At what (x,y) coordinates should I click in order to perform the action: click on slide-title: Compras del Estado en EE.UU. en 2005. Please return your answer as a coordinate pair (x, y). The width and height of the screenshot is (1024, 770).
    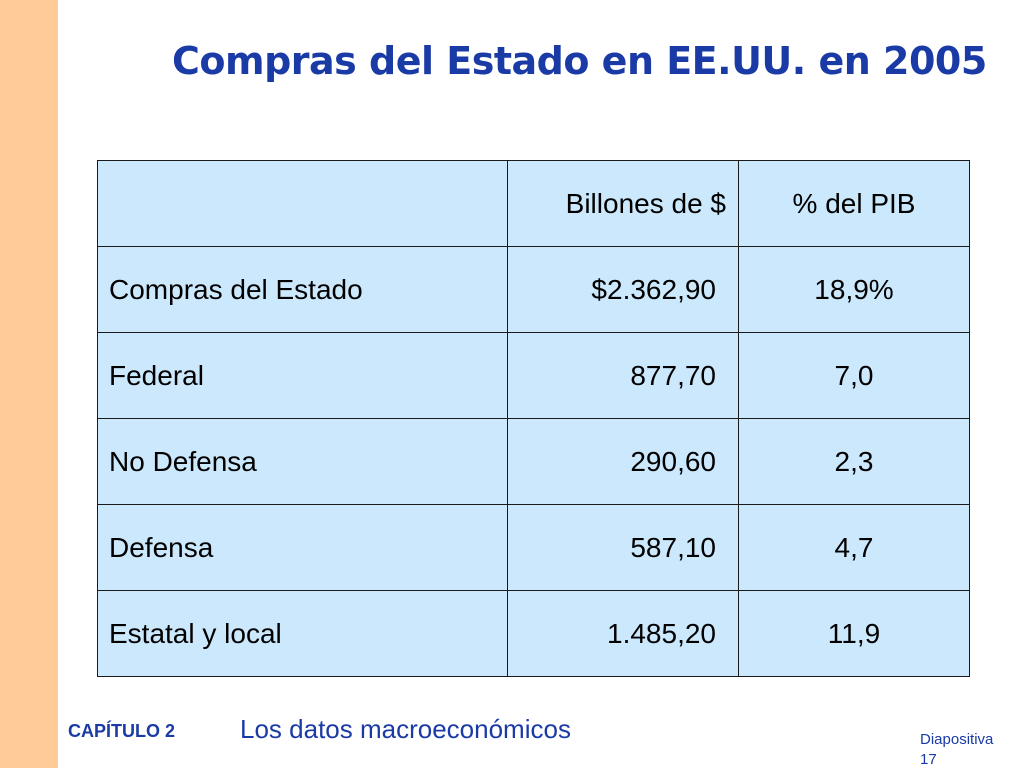
    Looking at the image, I should click on (579, 61).